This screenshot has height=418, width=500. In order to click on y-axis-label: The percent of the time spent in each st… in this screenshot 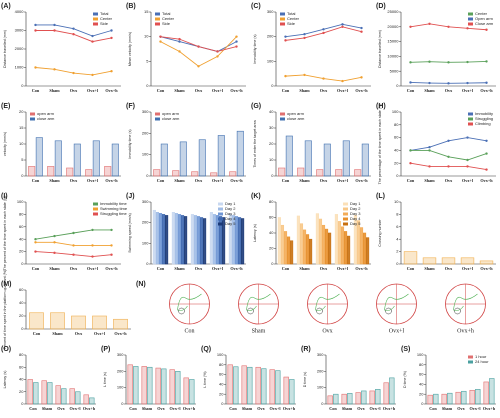, I will do `click(5, 233)`.